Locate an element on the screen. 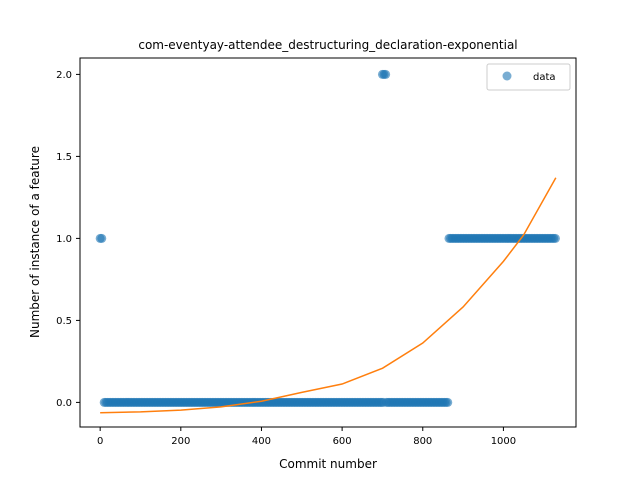 The width and height of the screenshot is (640, 480). y-tick-label: 0.0 is located at coordinates (64, 403).